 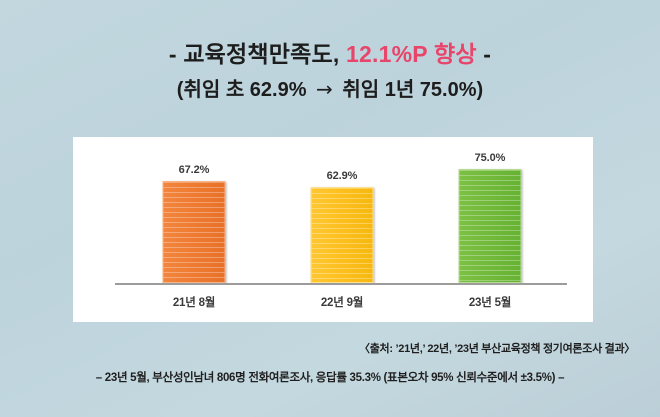 What do you see at coordinates (342, 176) in the screenshot?
I see `bar-value-label-1: 62.9%` at bounding box center [342, 176].